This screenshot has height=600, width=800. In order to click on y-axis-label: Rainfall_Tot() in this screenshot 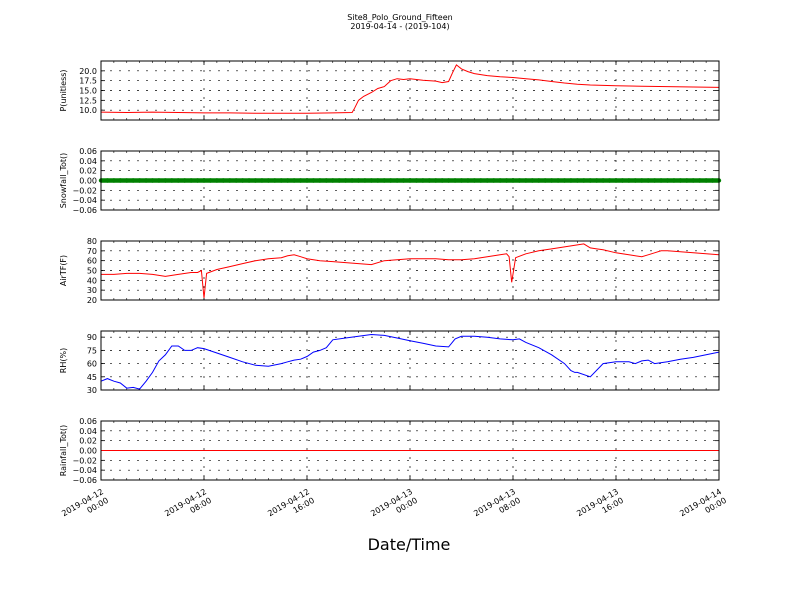, I will do `click(63, 451)`.